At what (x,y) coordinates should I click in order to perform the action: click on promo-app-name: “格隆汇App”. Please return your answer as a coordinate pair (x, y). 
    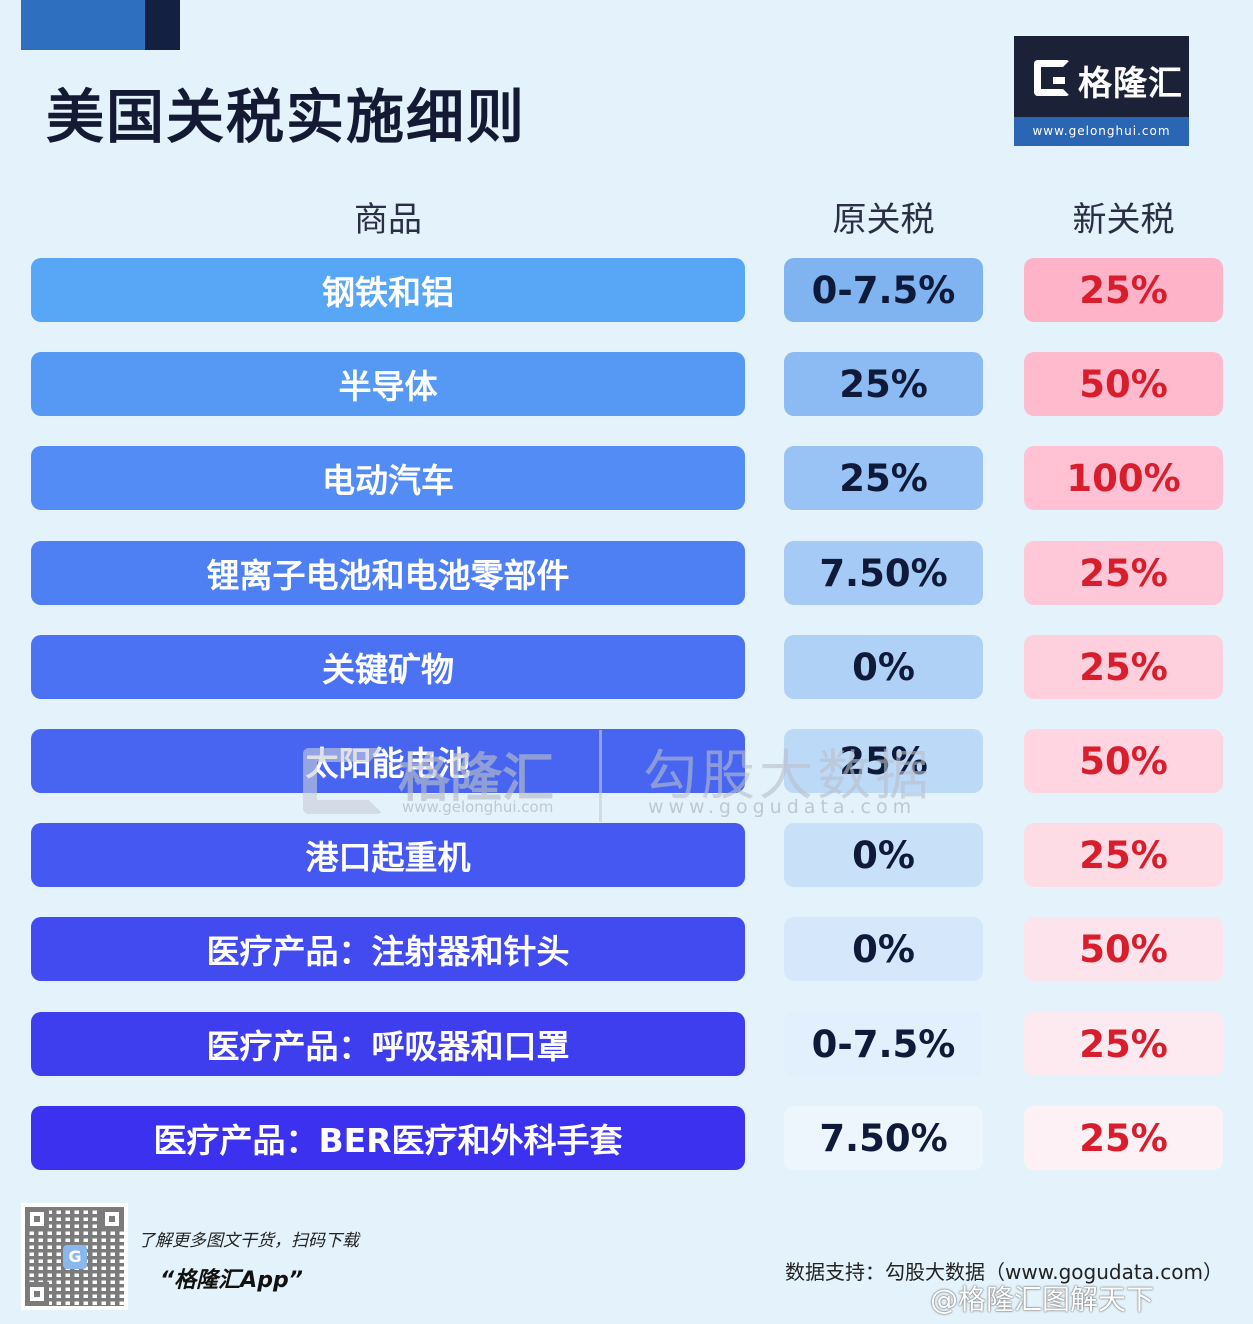
    Looking at the image, I should click on (231, 1280).